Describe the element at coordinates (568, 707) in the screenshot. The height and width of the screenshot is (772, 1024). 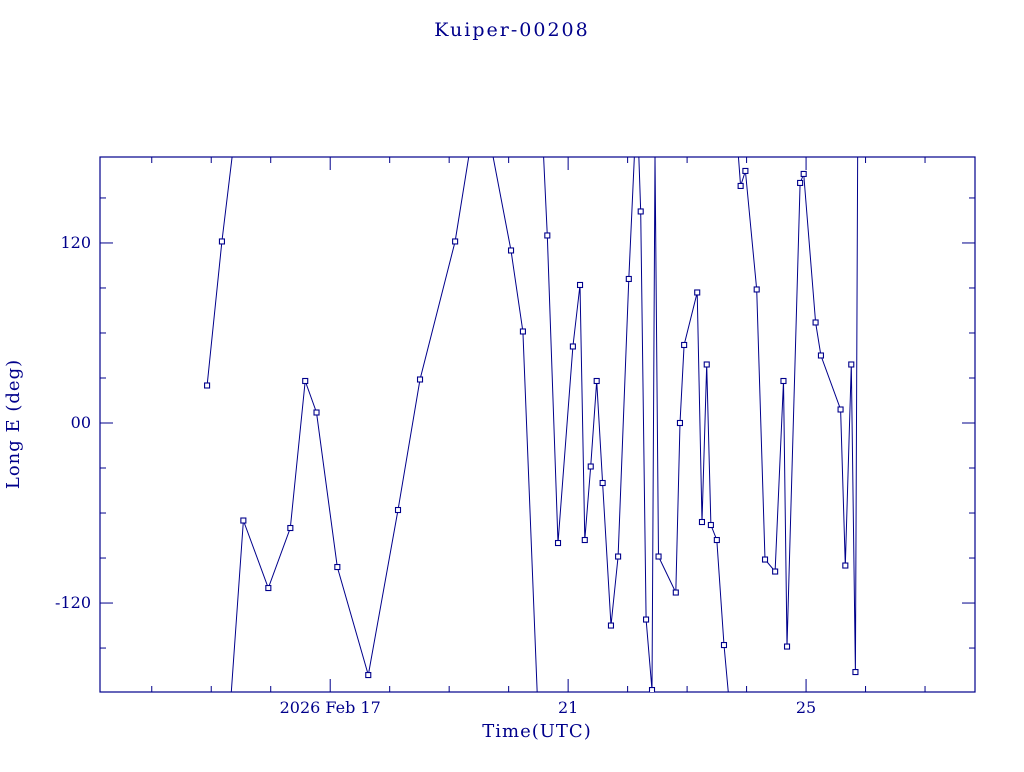
I see `x-tick-label: 21` at that location.